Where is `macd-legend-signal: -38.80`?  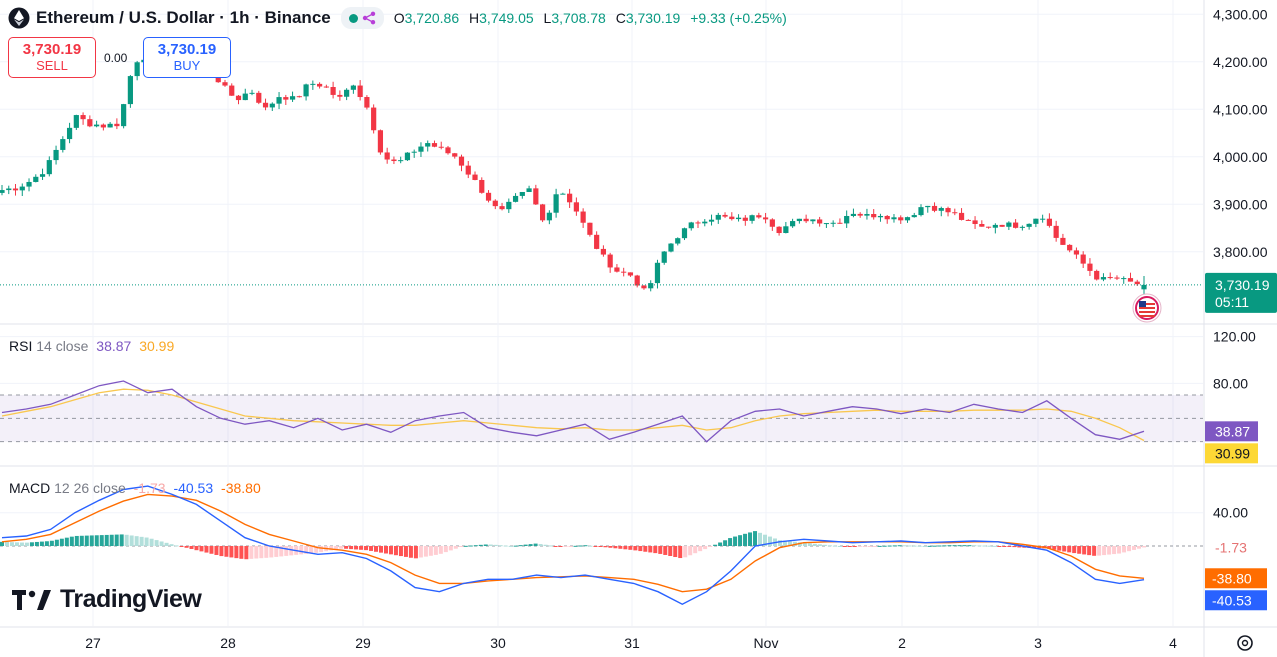
macd-legend-signal: -38.80 is located at coordinates (241, 488).